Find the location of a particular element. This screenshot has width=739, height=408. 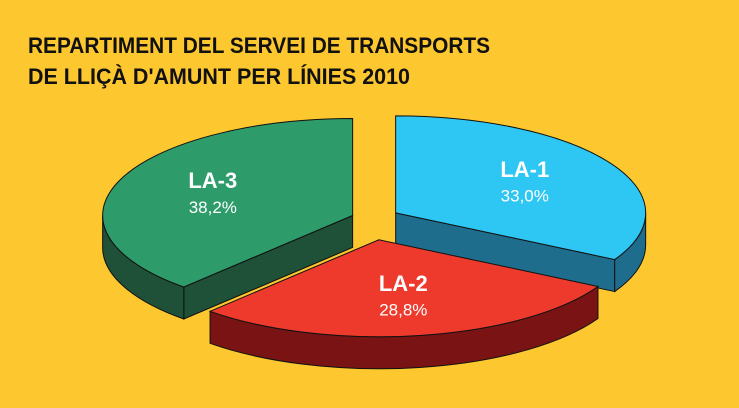

chart-title: DE LLIÇÀ D'AMUNT PER LÍNIES 2010 is located at coordinates (219, 76).